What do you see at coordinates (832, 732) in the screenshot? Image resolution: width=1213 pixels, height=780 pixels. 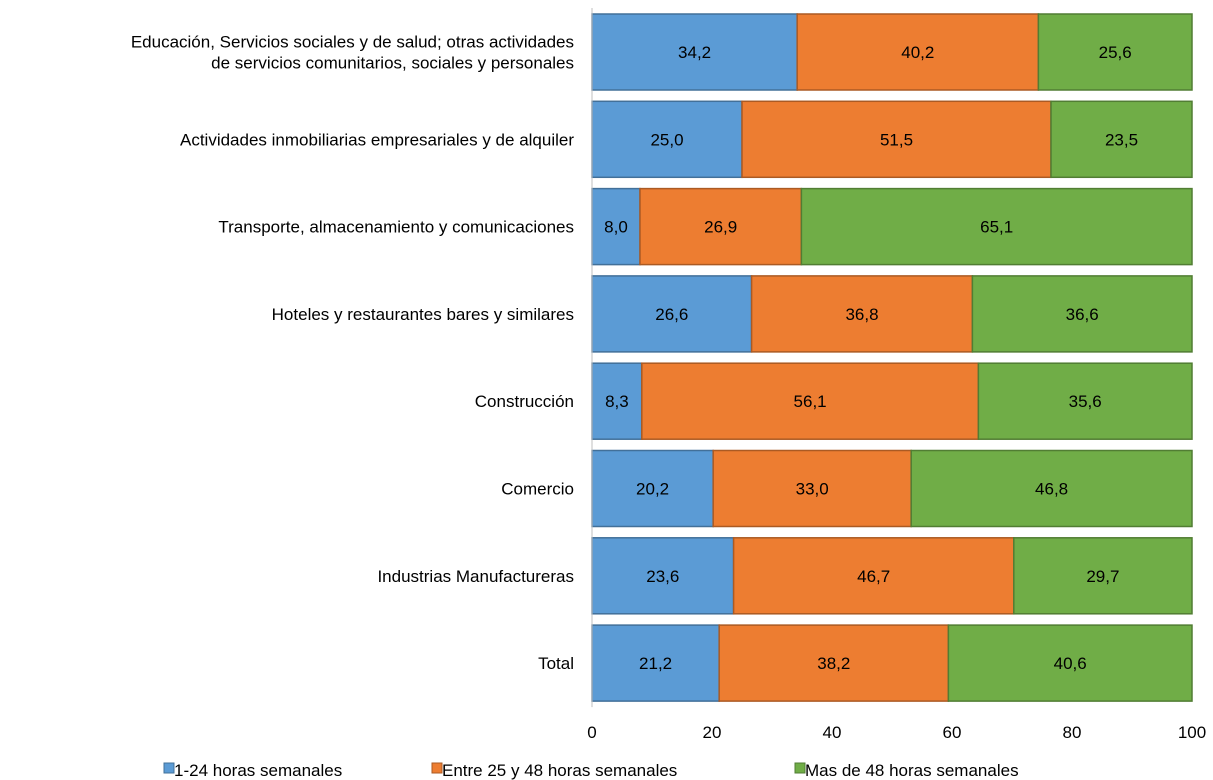 I see `x-tick-label: 40` at bounding box center [832, 732].